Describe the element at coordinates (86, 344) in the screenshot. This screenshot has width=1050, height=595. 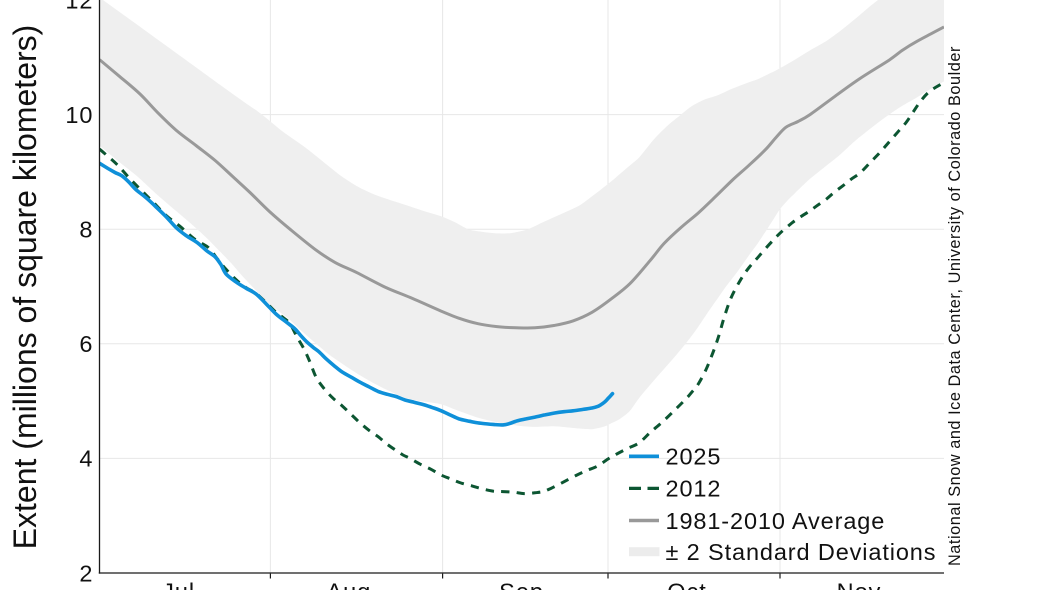
I see `svg-text: 6` at that location.